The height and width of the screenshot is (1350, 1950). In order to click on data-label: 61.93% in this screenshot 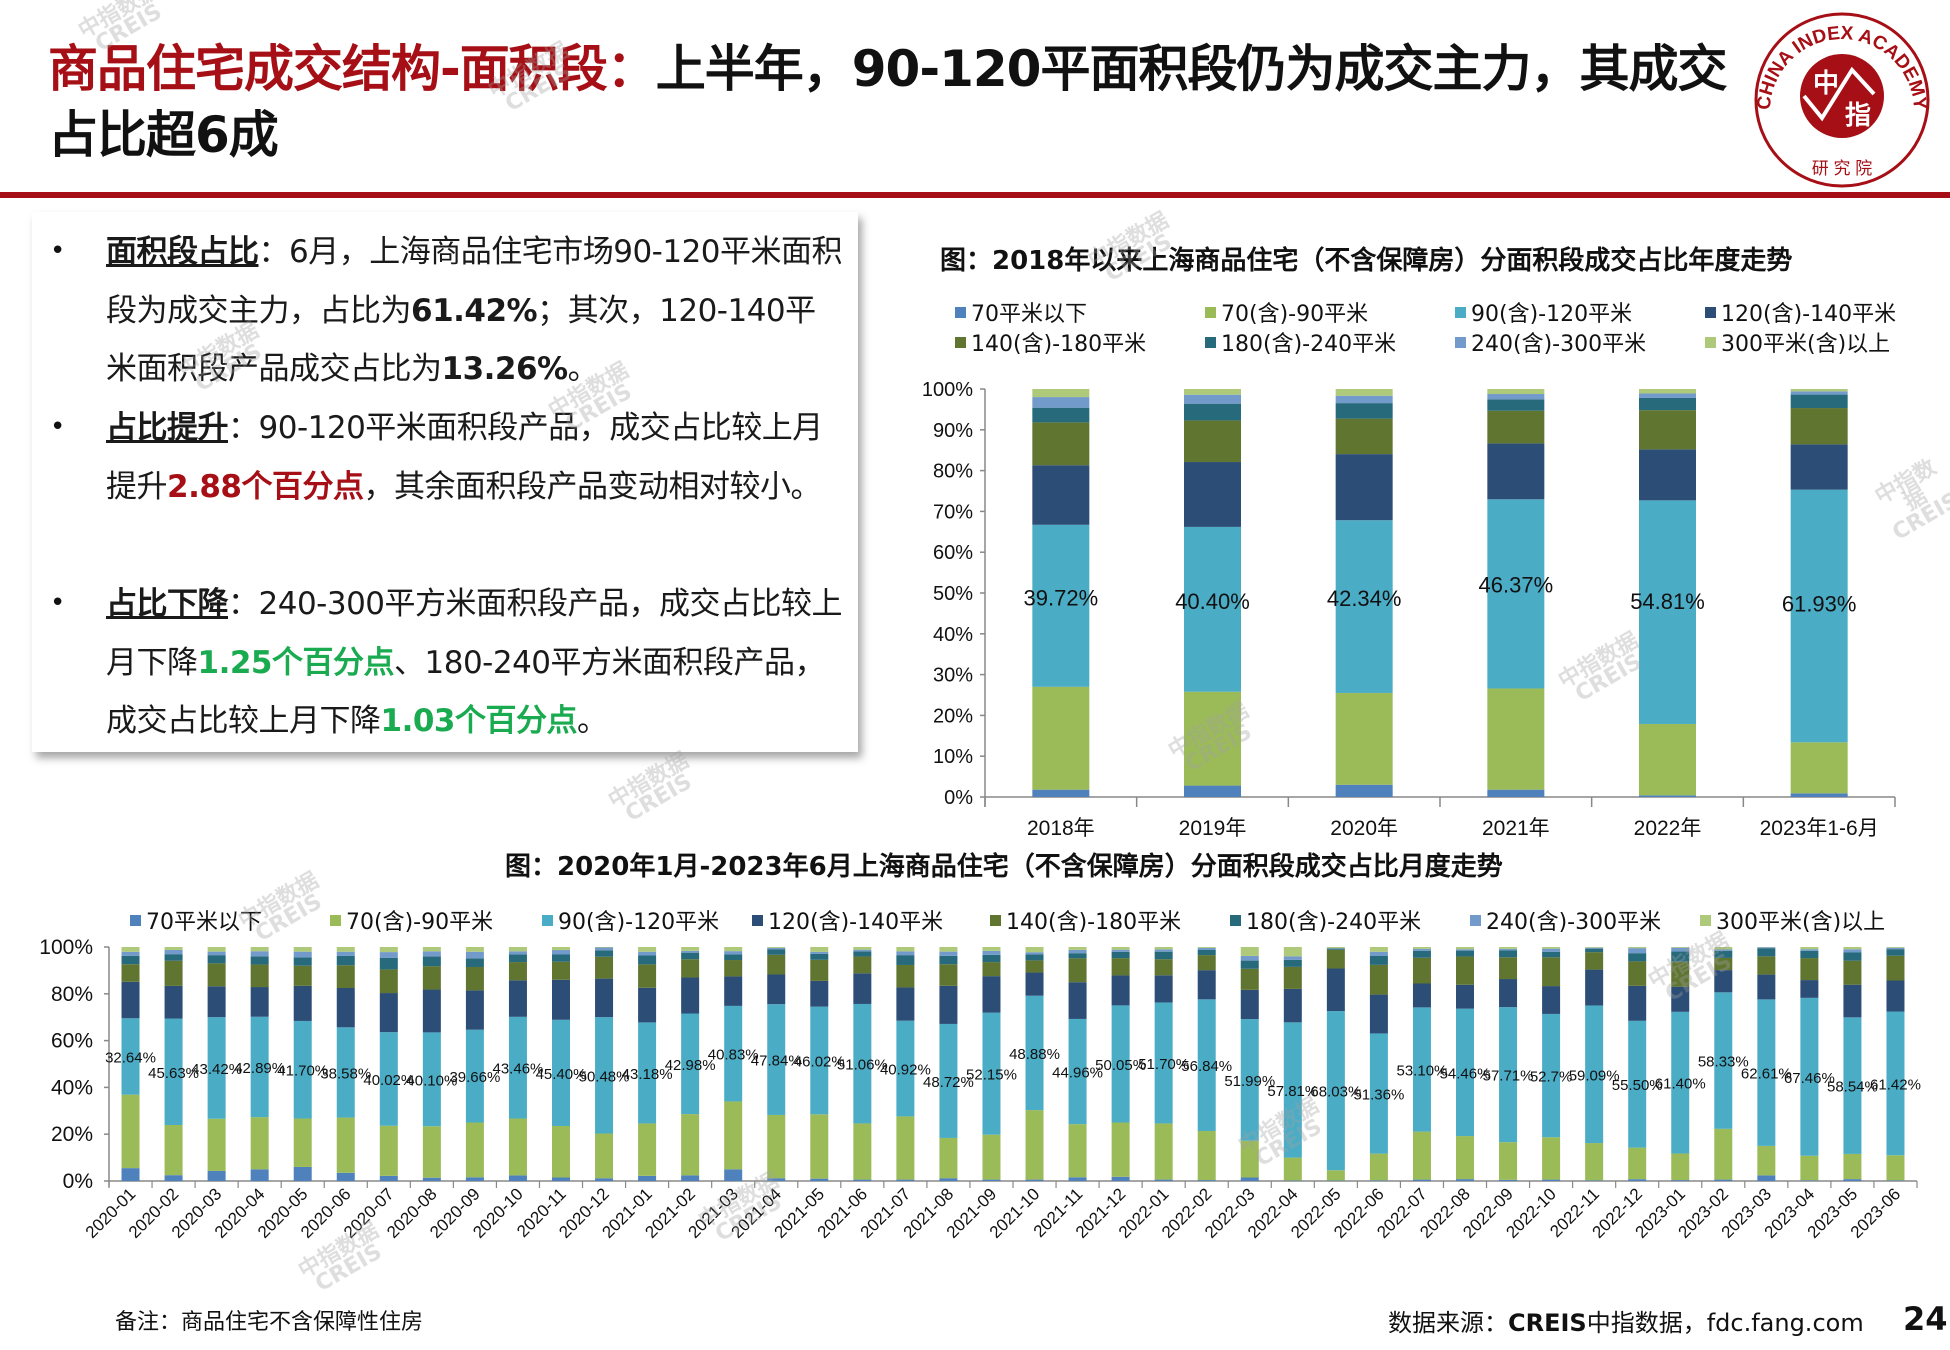, I will do `click(1819, 603)`.